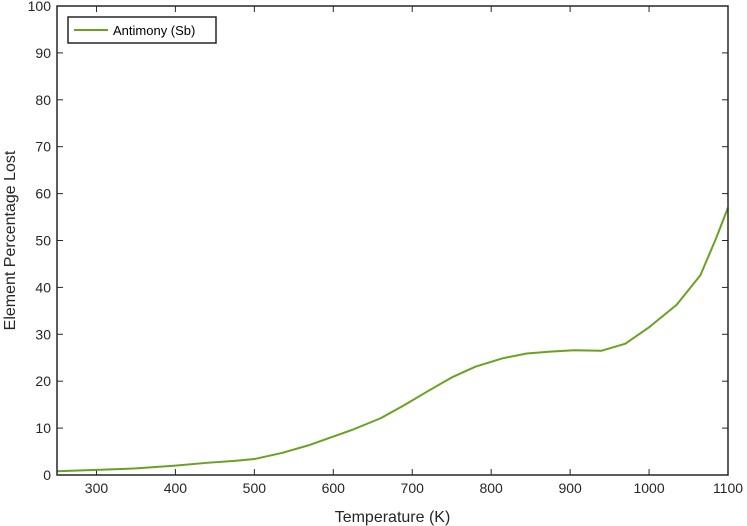  I want to click on x-tick-label: 800, so click(491, 488).